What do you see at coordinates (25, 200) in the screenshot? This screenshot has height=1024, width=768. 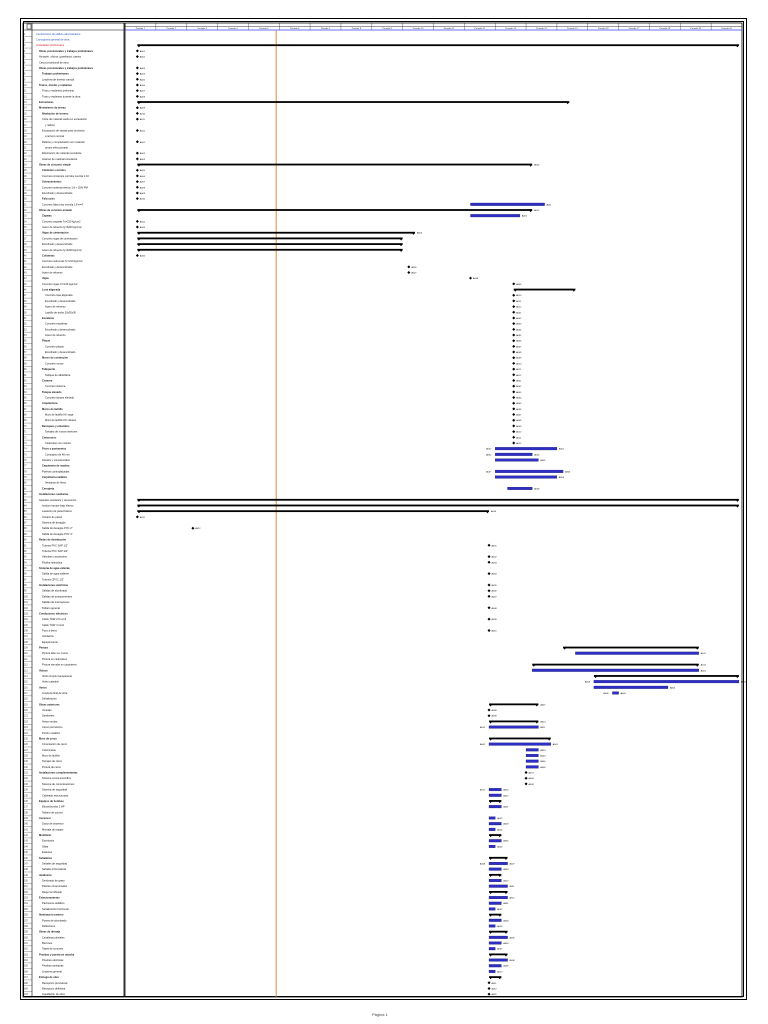 I see `row-number: 30` at bounding box center [25, 200].